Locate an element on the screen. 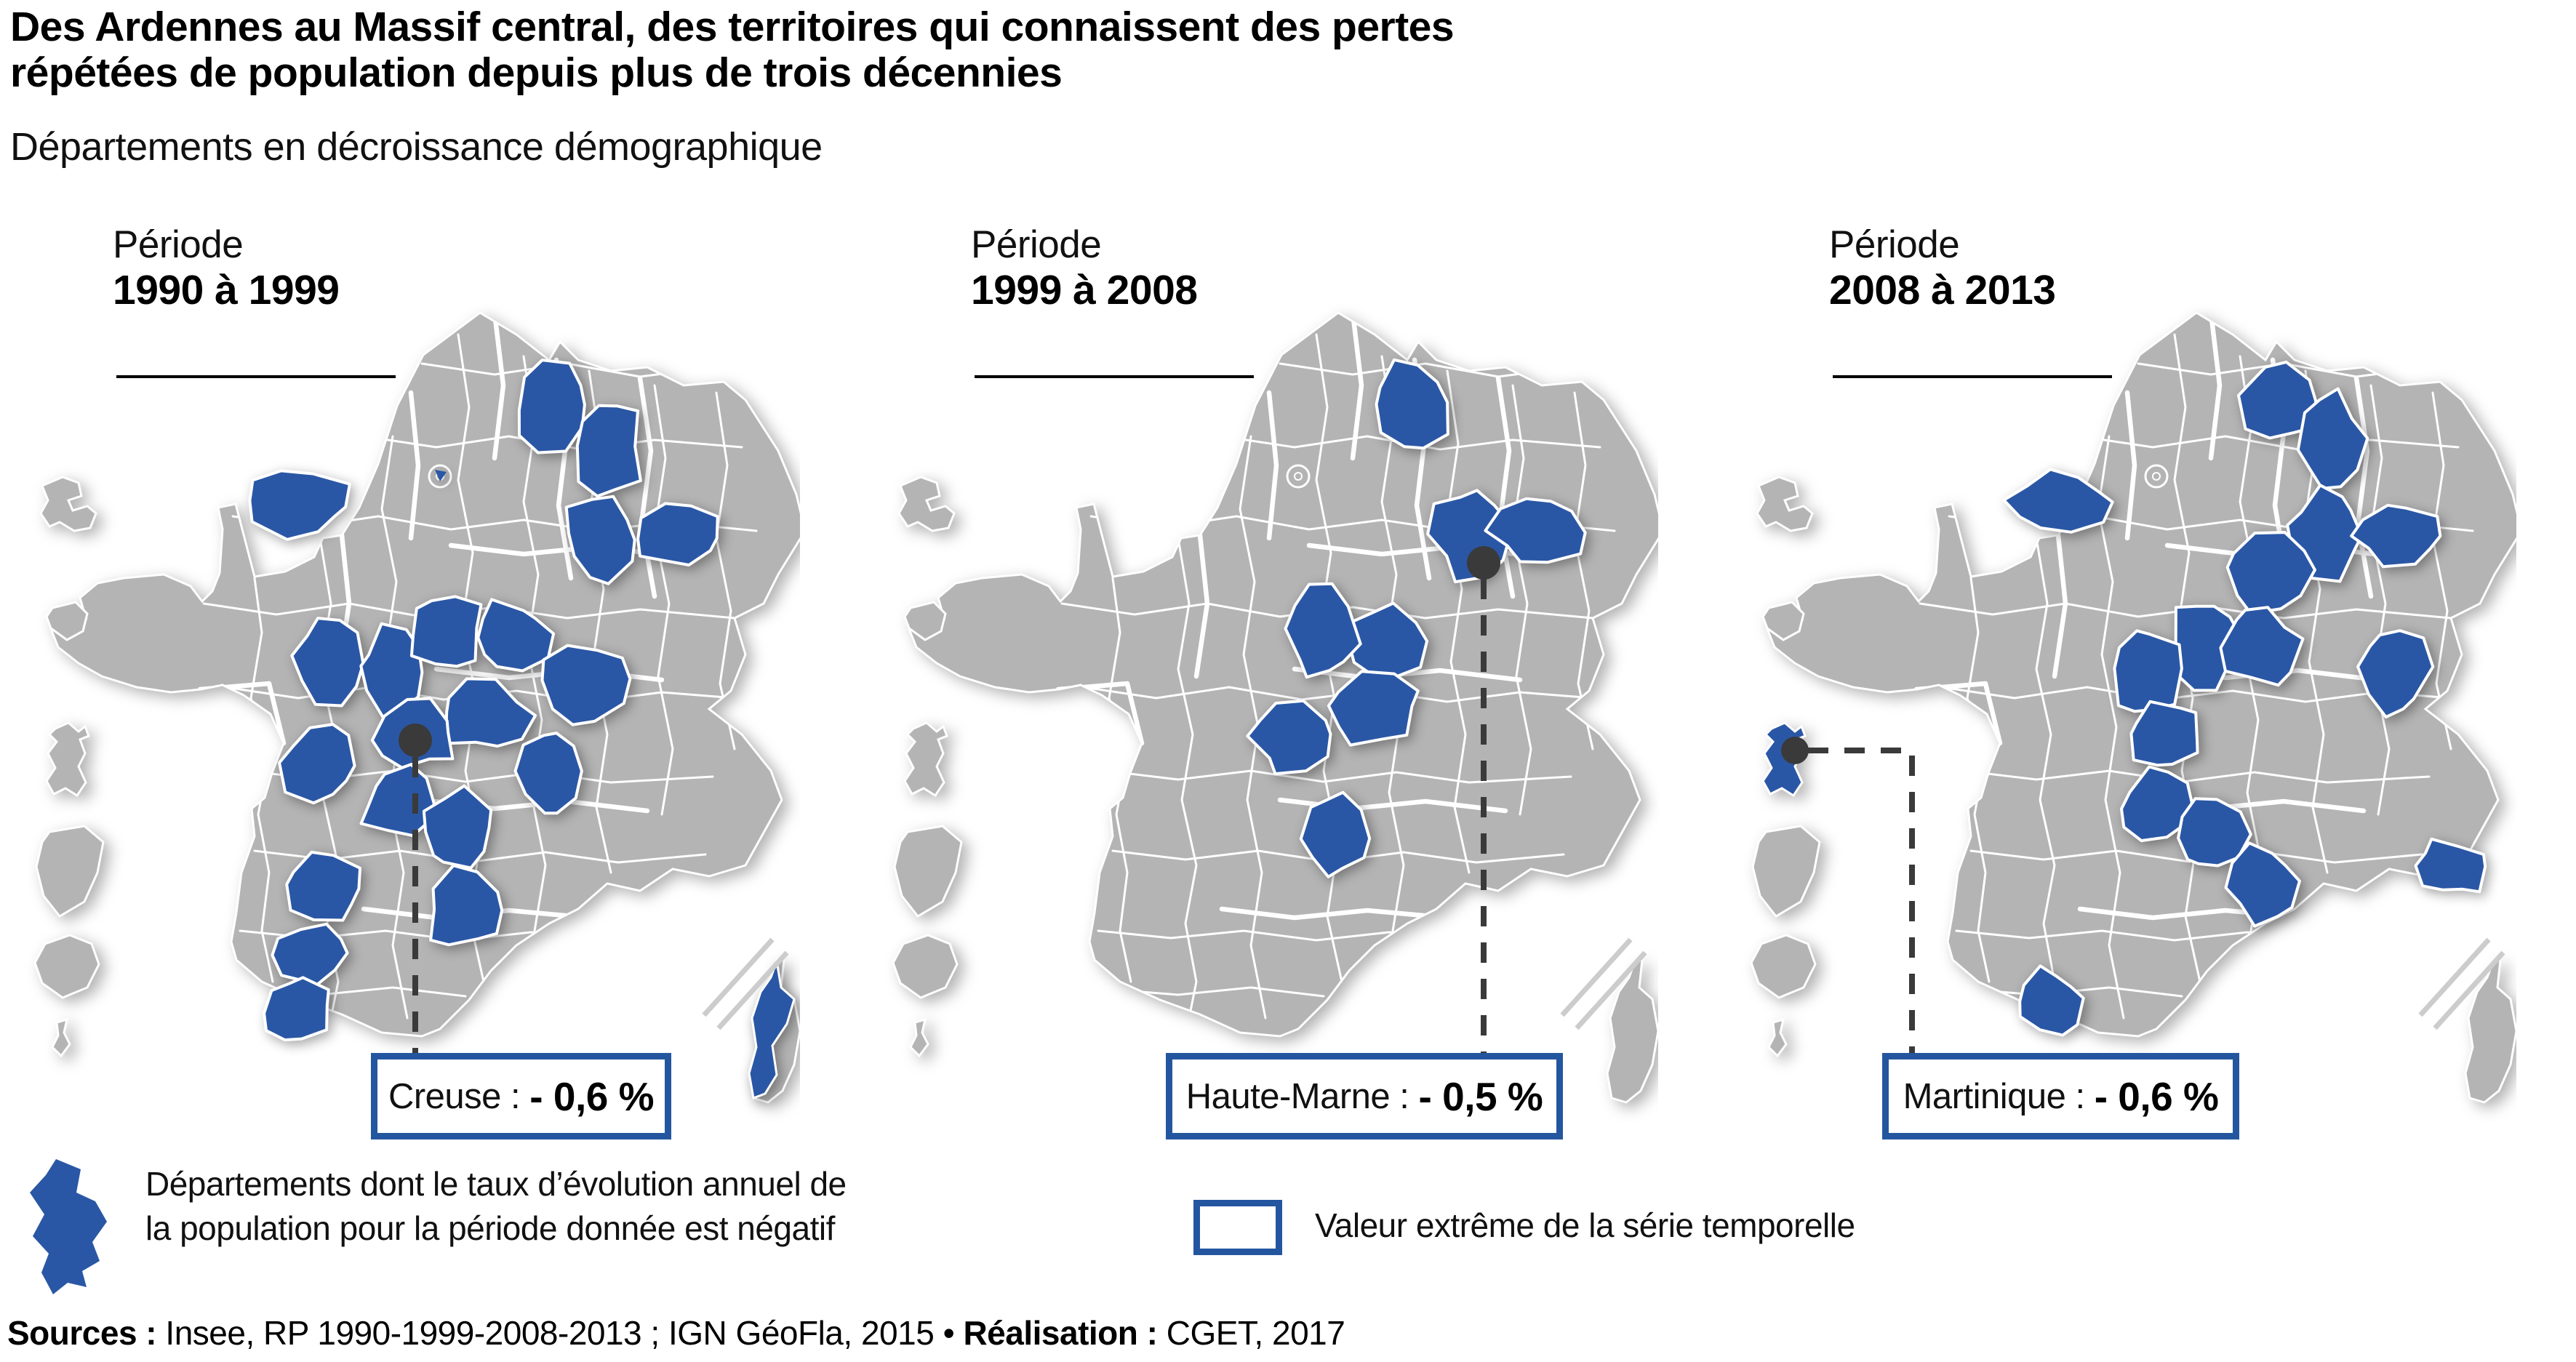 Image resolution: width=2576 pixels, height=1362 pixels. period-years: 1999 à 2008 is located at coordinates (1084, 290).